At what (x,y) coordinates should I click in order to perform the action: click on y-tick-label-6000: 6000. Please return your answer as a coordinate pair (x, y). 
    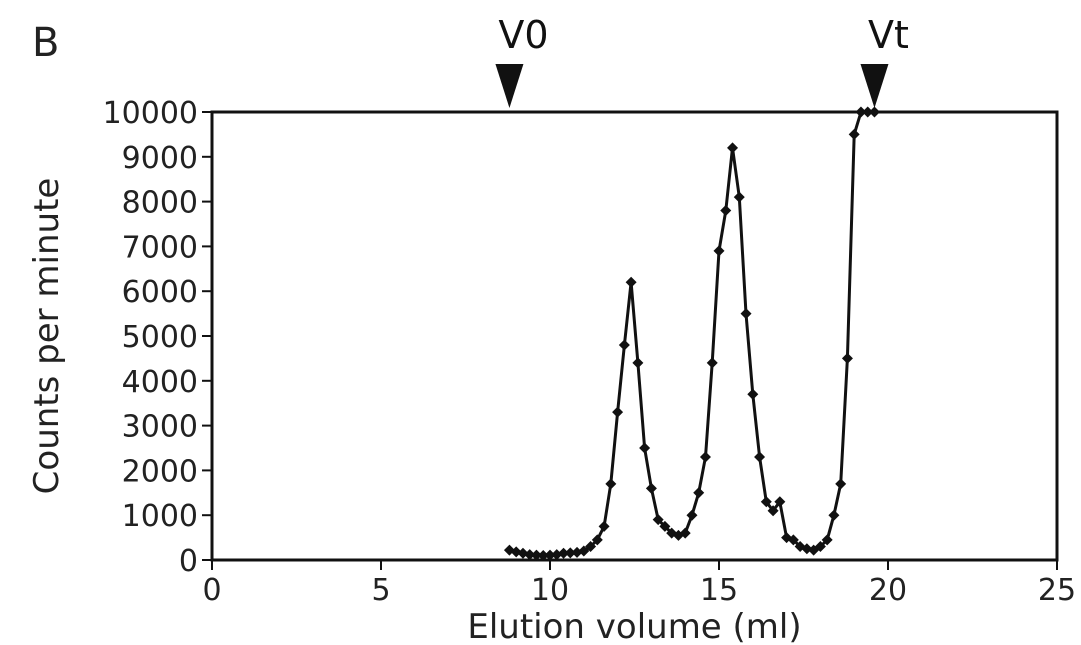
    Looking at the image, I should click on (160, 292).